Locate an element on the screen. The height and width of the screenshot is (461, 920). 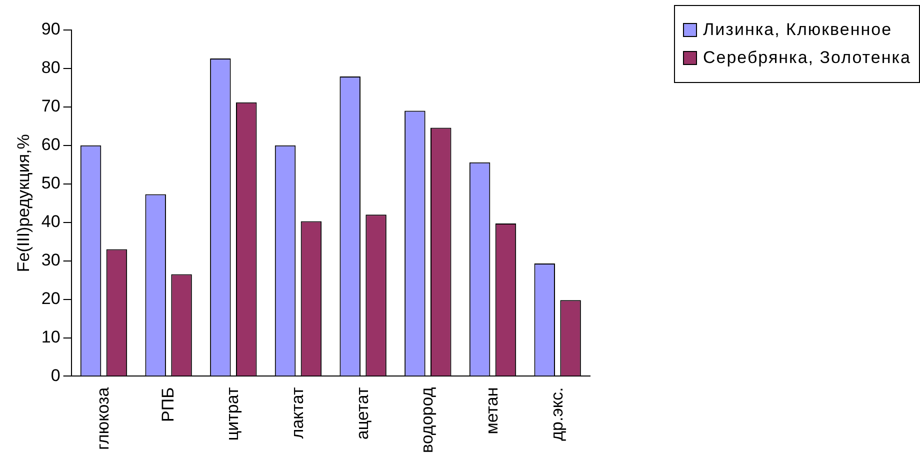
x-tick-label: глюкоза is located at coordinates (102, 418).